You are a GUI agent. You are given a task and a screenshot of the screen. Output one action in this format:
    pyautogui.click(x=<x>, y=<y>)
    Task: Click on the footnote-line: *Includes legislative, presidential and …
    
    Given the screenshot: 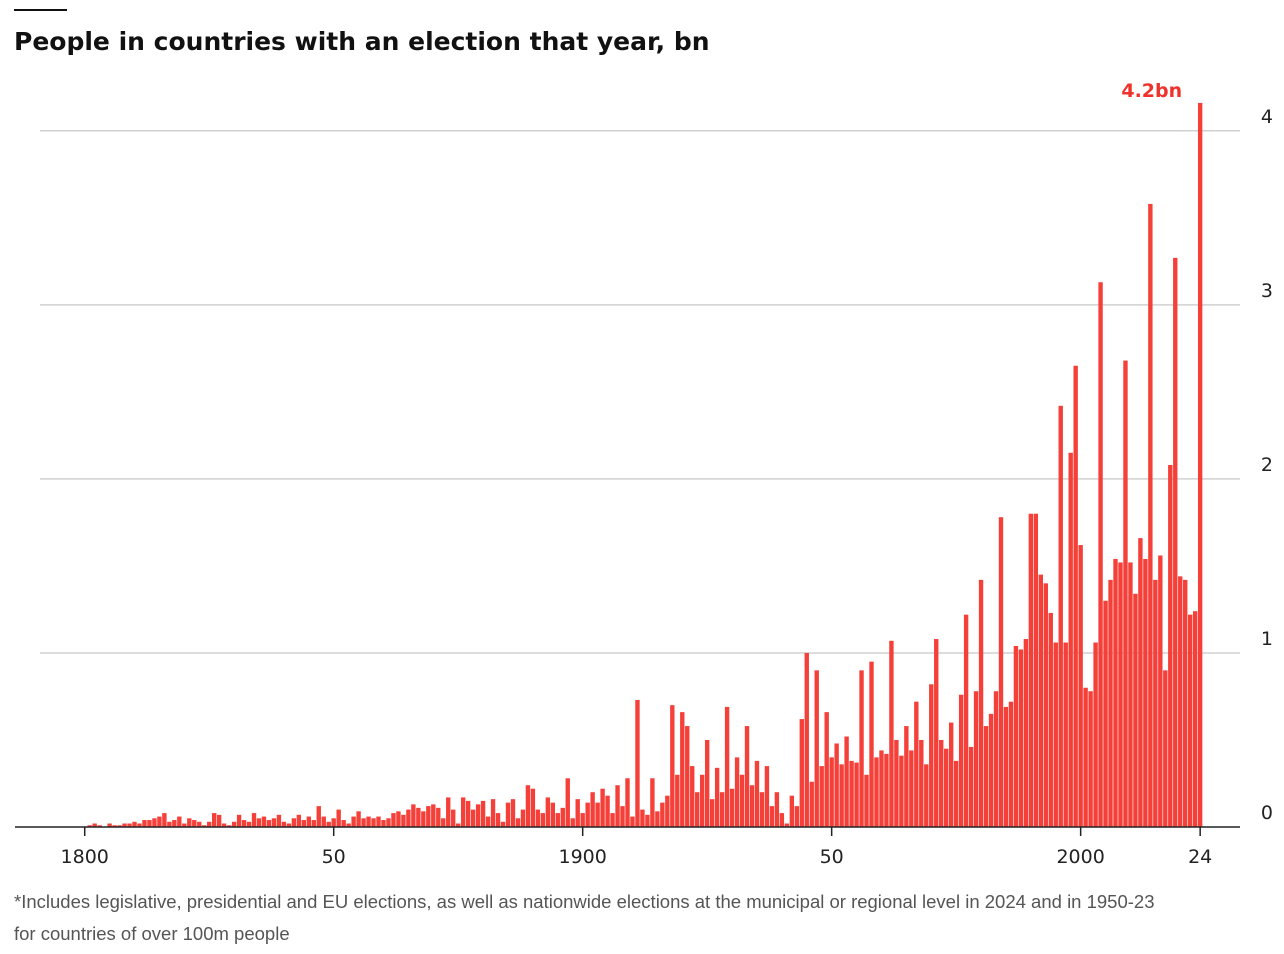 What is the action you would take?
    pyautogui.click(x=584, y=901)
    